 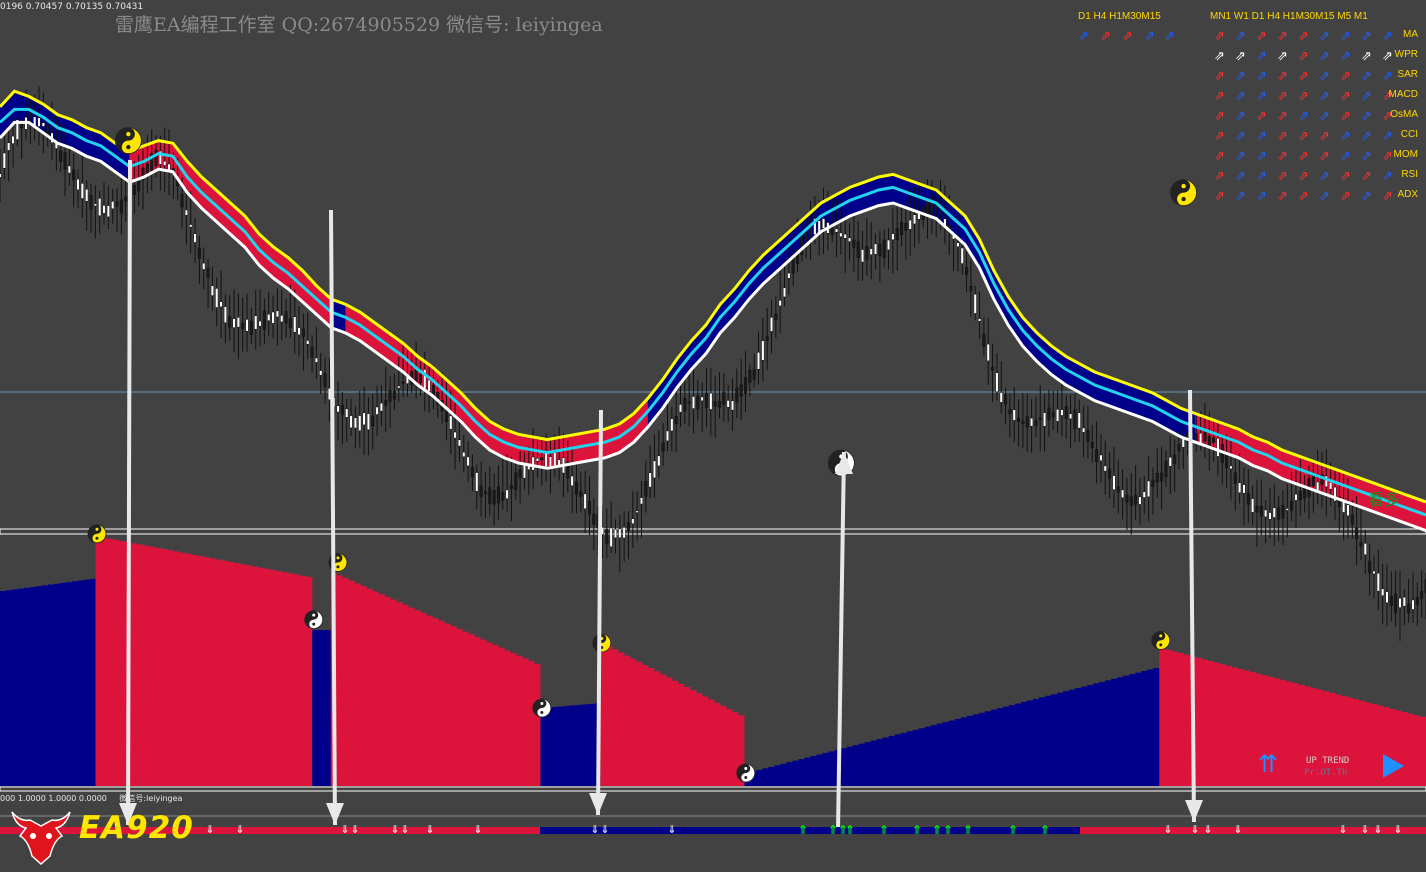 I want to click on dashboard-signal-icon-4-1: ⇗, so click(x=1240, y=116).